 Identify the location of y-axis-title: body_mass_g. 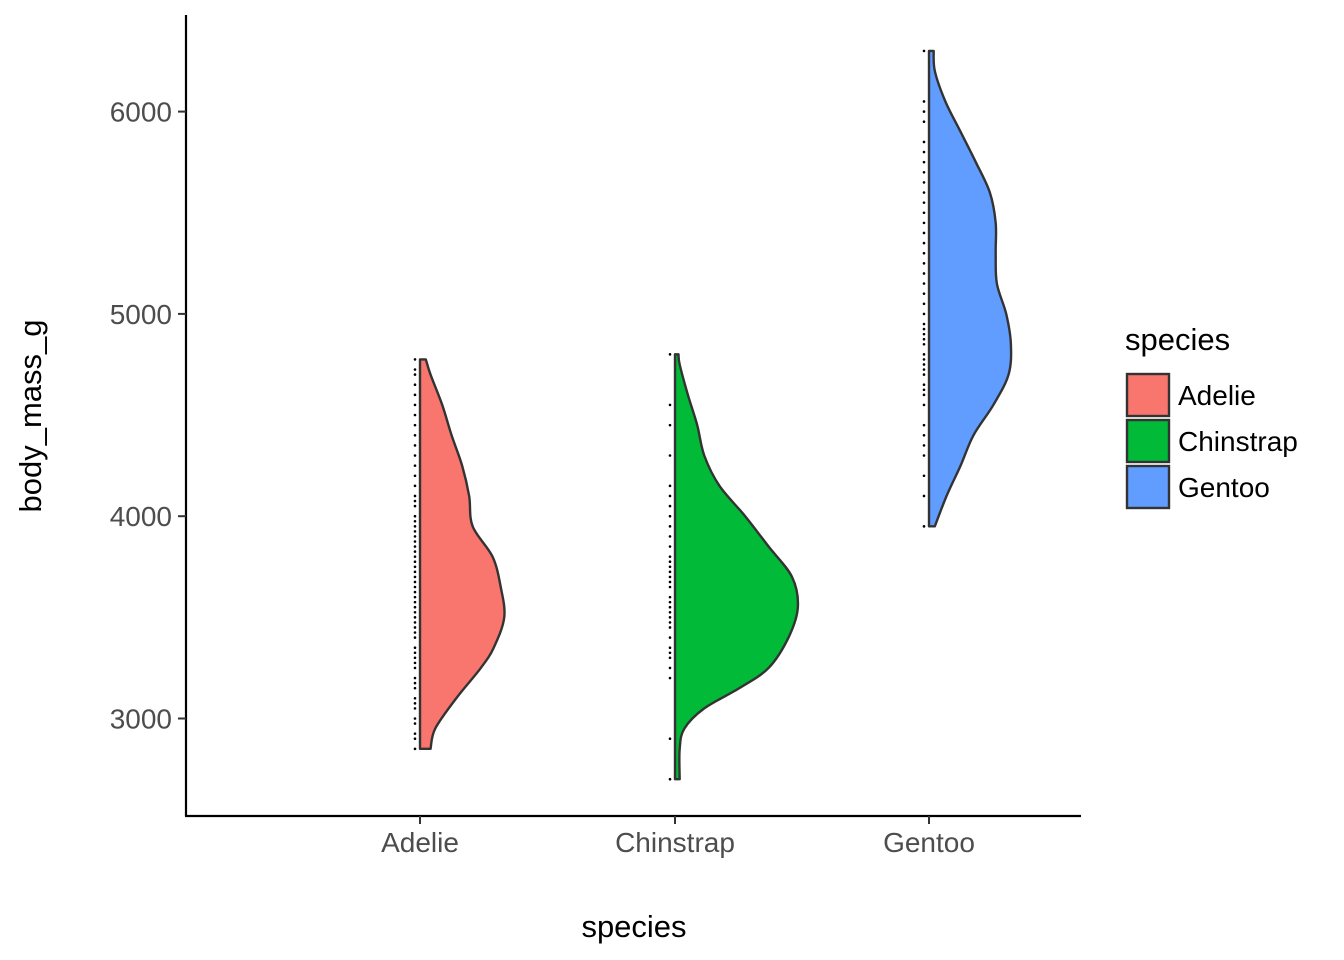
(30, 415).